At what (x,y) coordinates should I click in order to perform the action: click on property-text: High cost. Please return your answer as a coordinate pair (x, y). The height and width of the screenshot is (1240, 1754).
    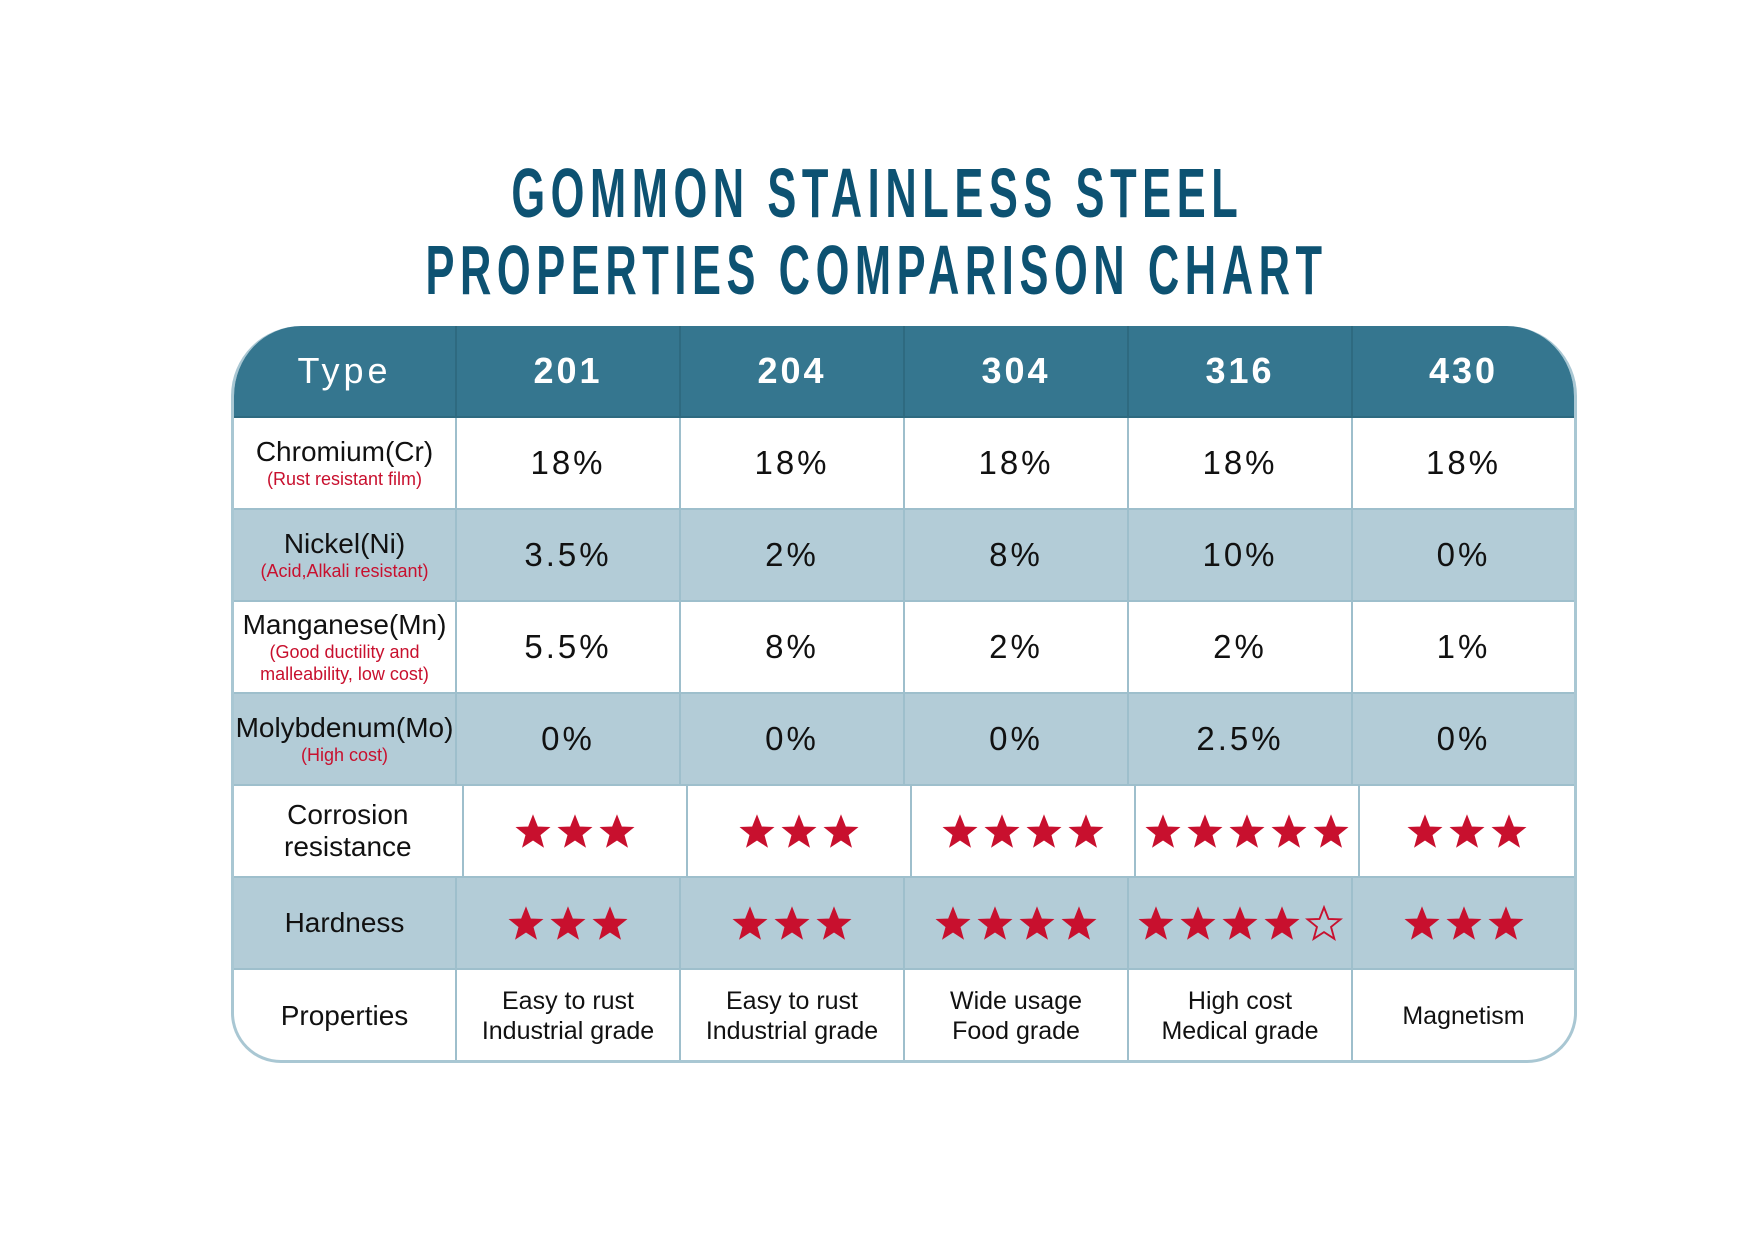
    Looking at the image, I should click on (1240, 1001).